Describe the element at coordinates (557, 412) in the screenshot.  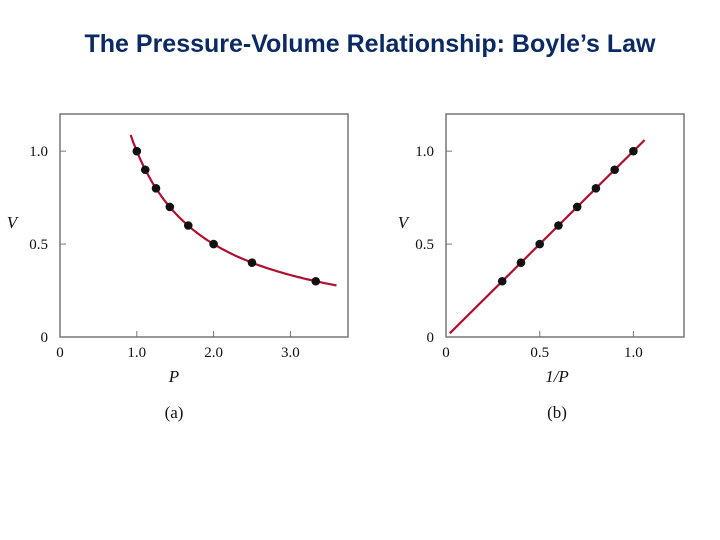
I see `panel-label: (b)` at that location.